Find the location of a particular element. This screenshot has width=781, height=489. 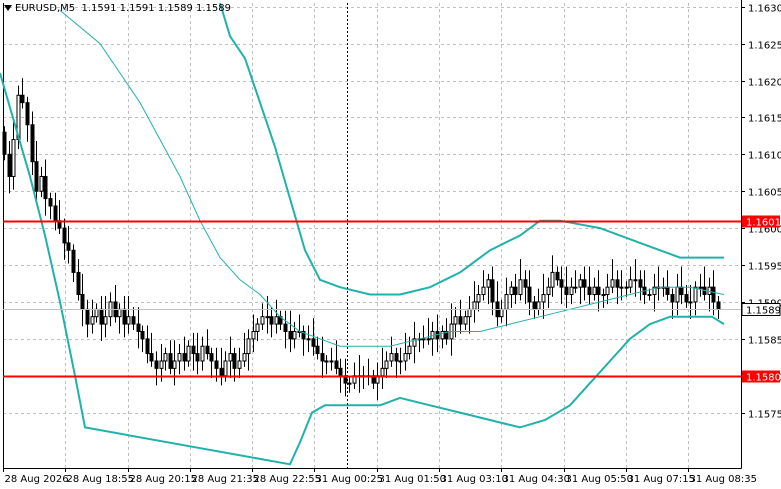

time-tick-label: 31 Aug 00:25 is located at coordinates (349, 479).